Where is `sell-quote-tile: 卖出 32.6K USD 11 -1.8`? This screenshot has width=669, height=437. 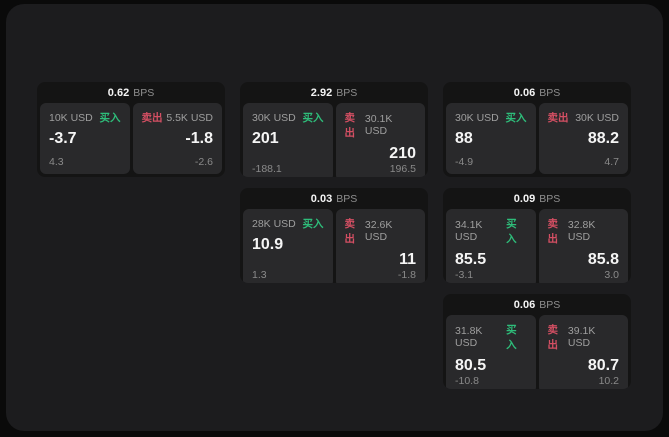 sell-quote-tile: 卖出 32.6K USD 11 -1.8 is located at coordinates (380, 246).